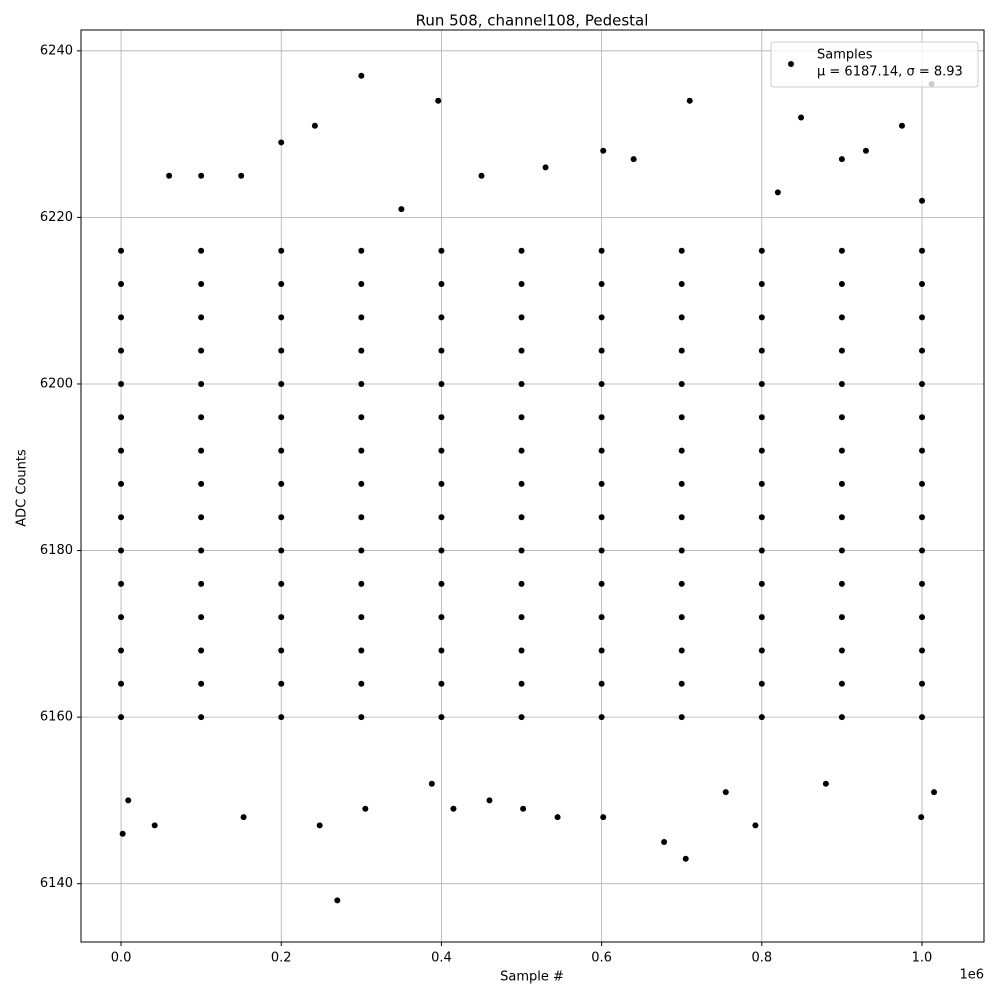 The image size is (1000, 1000). I want to click on y-tick-label: 6160, so click(56, 717).